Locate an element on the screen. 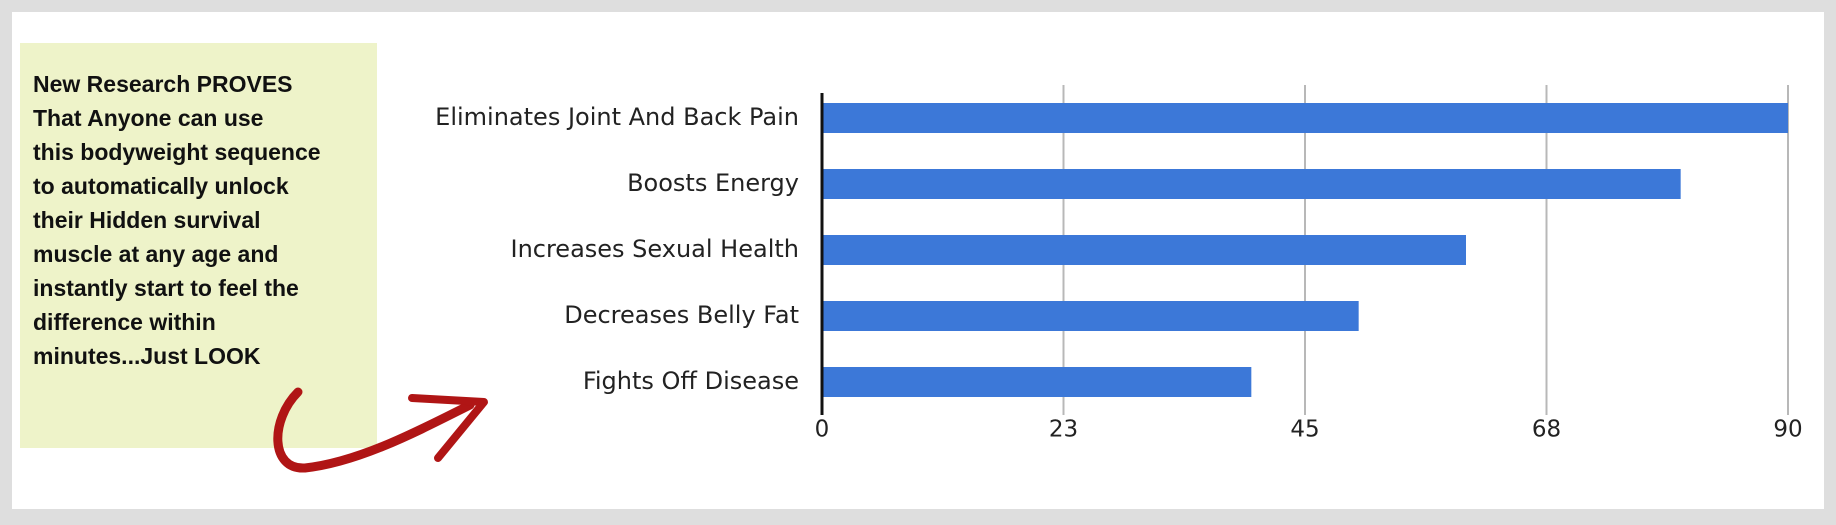 The height and width of the screenshot is (525, 1836). x-tick-label: 45 is located at coordinates (1304, 430).